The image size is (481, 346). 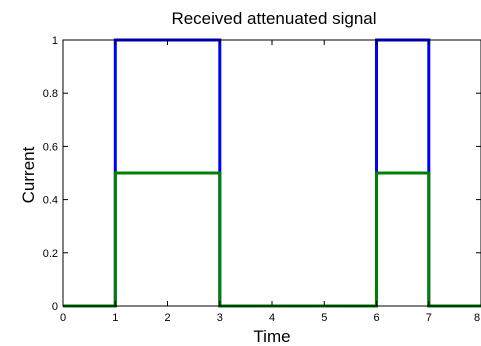 I want to click on x-tick-label: 0, so click(x=63, y=318).